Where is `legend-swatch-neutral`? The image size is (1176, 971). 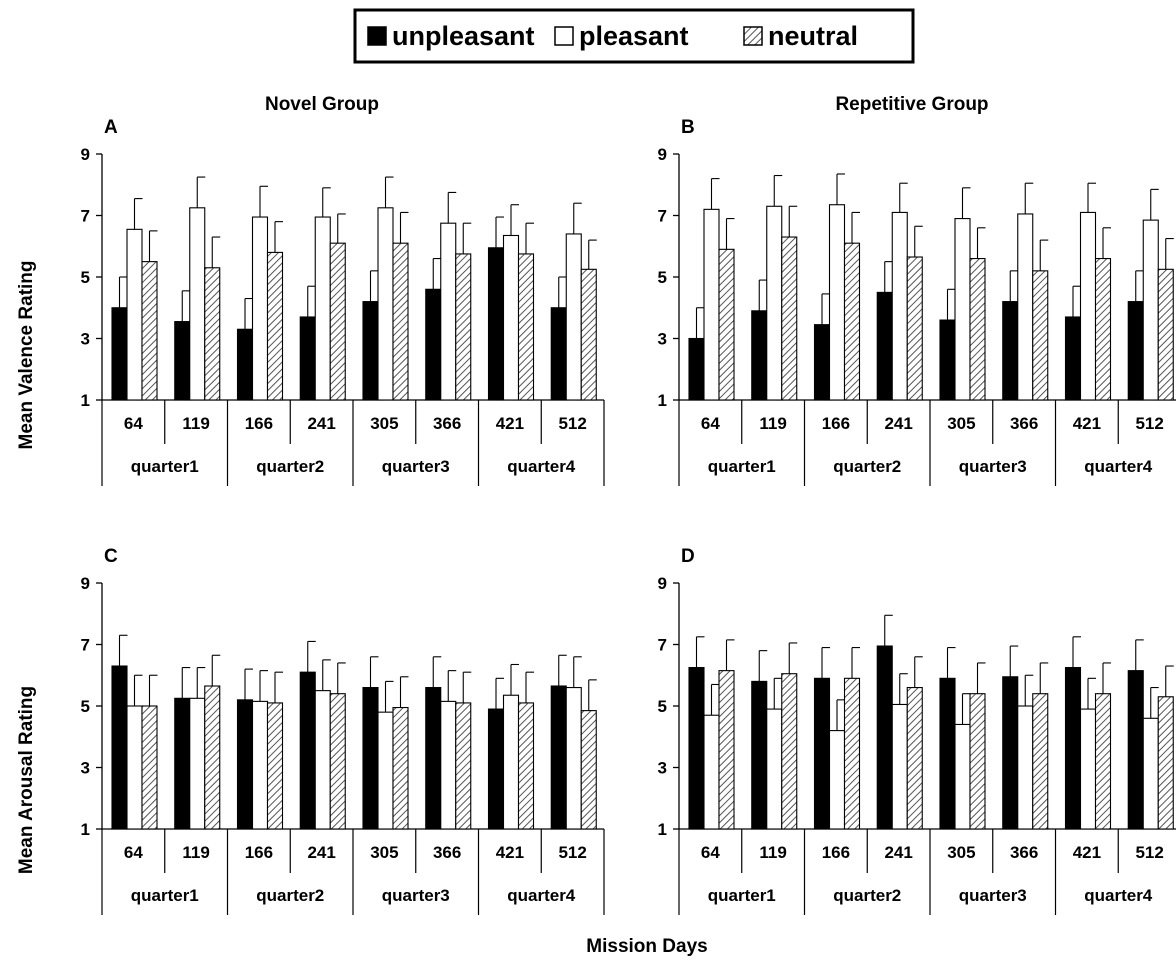 legend-swatch-neutral is located at coordinates (753, 36).